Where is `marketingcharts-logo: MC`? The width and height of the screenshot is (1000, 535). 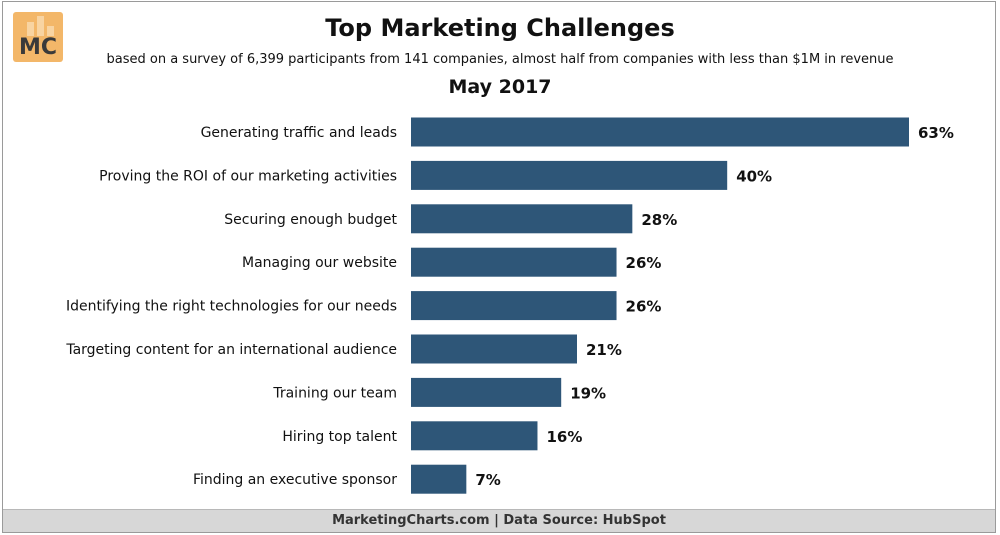
marketingcharts-logo: MC is located at coordinates (38, 37).